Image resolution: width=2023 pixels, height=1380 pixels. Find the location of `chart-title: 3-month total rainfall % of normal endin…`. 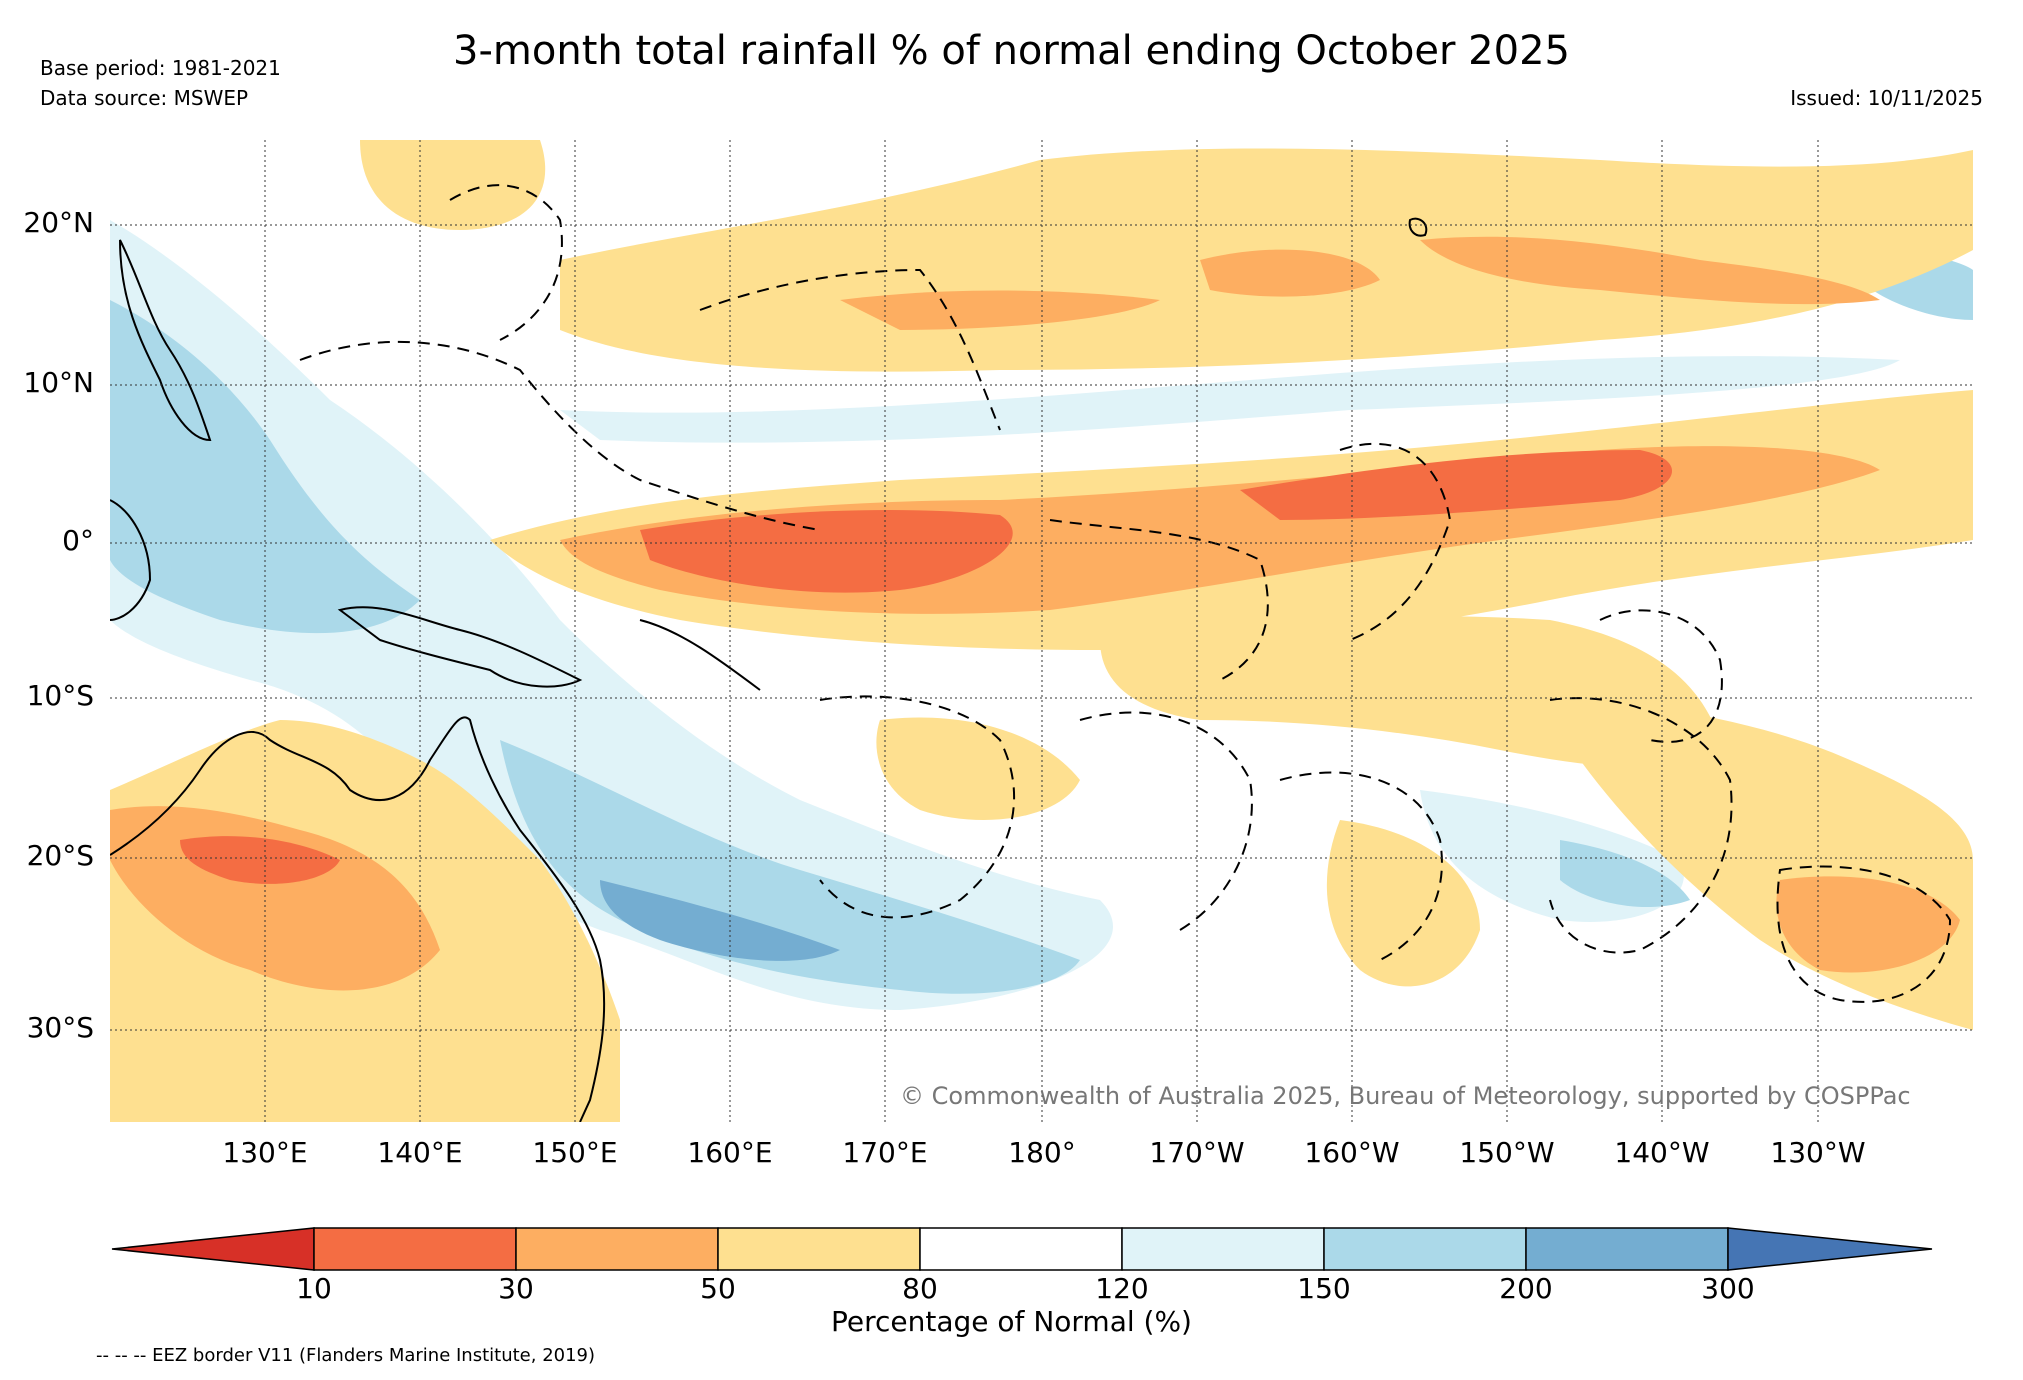

chart-title: 3-month total rainfall % of normal endin… is located at coordinates (1011, 51).